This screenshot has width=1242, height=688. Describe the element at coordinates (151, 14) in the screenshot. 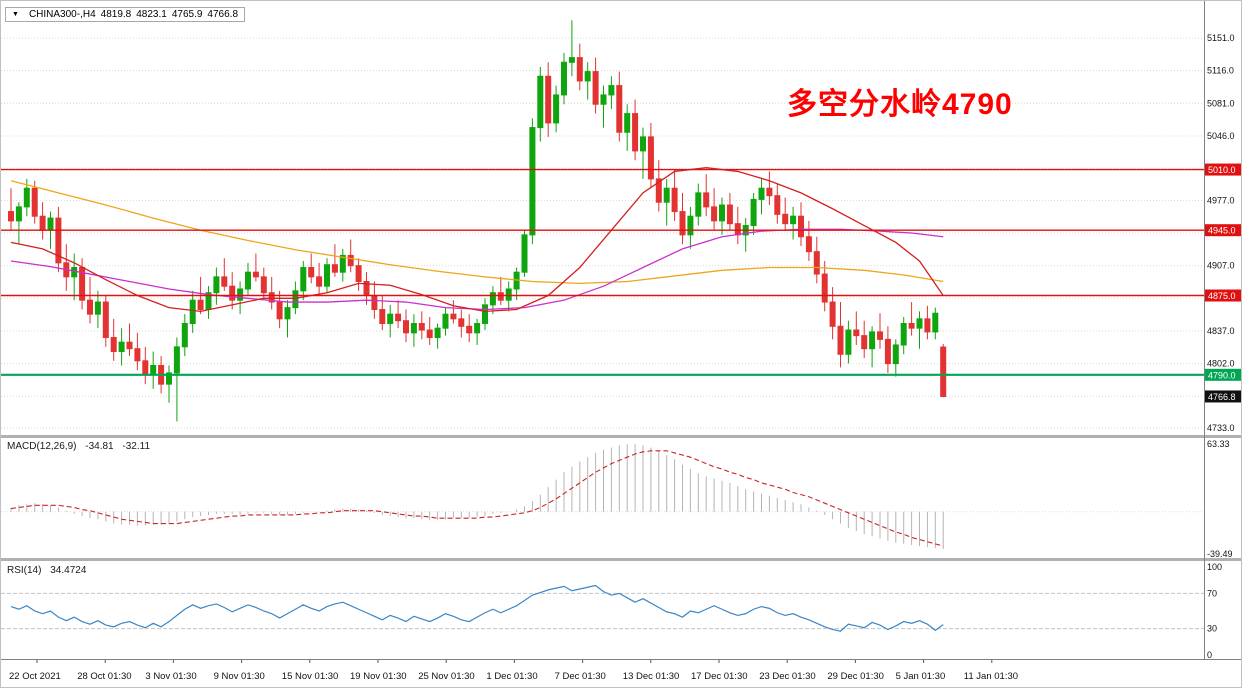

I see `ohlc-high: 4823.1` at that location.